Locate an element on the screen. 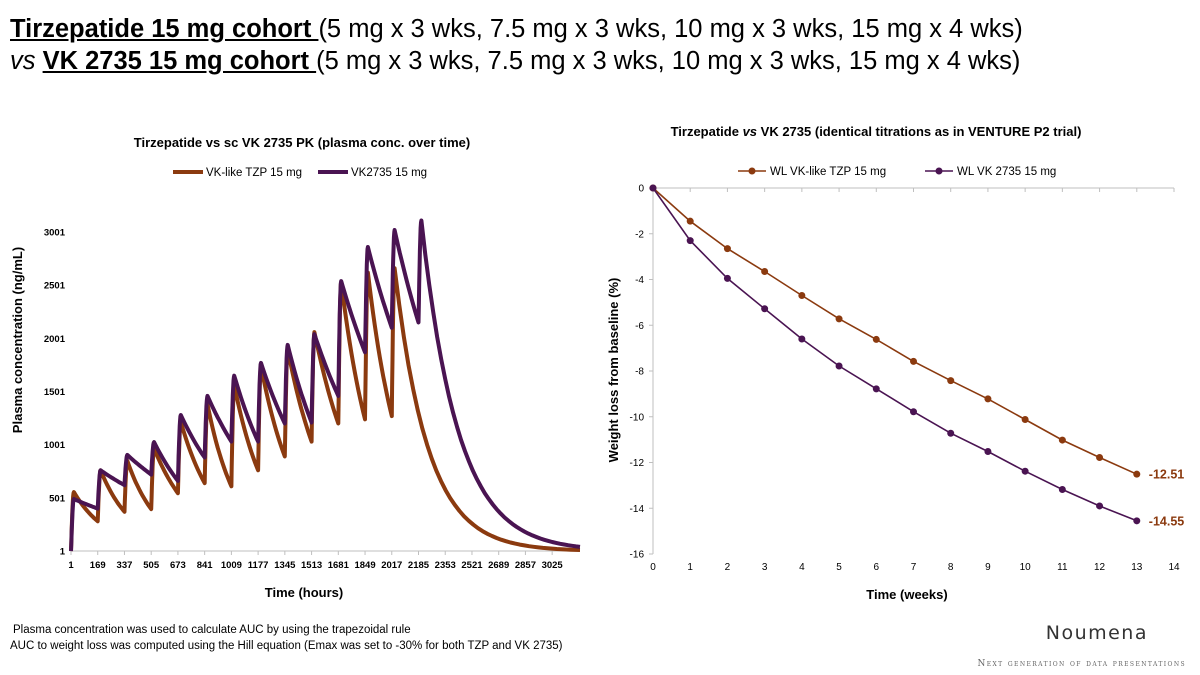 Image resolution: width=1200 pixels, height=675 pixels. pk-x-tick-label: 1177 is located at coordinates (258, 565).